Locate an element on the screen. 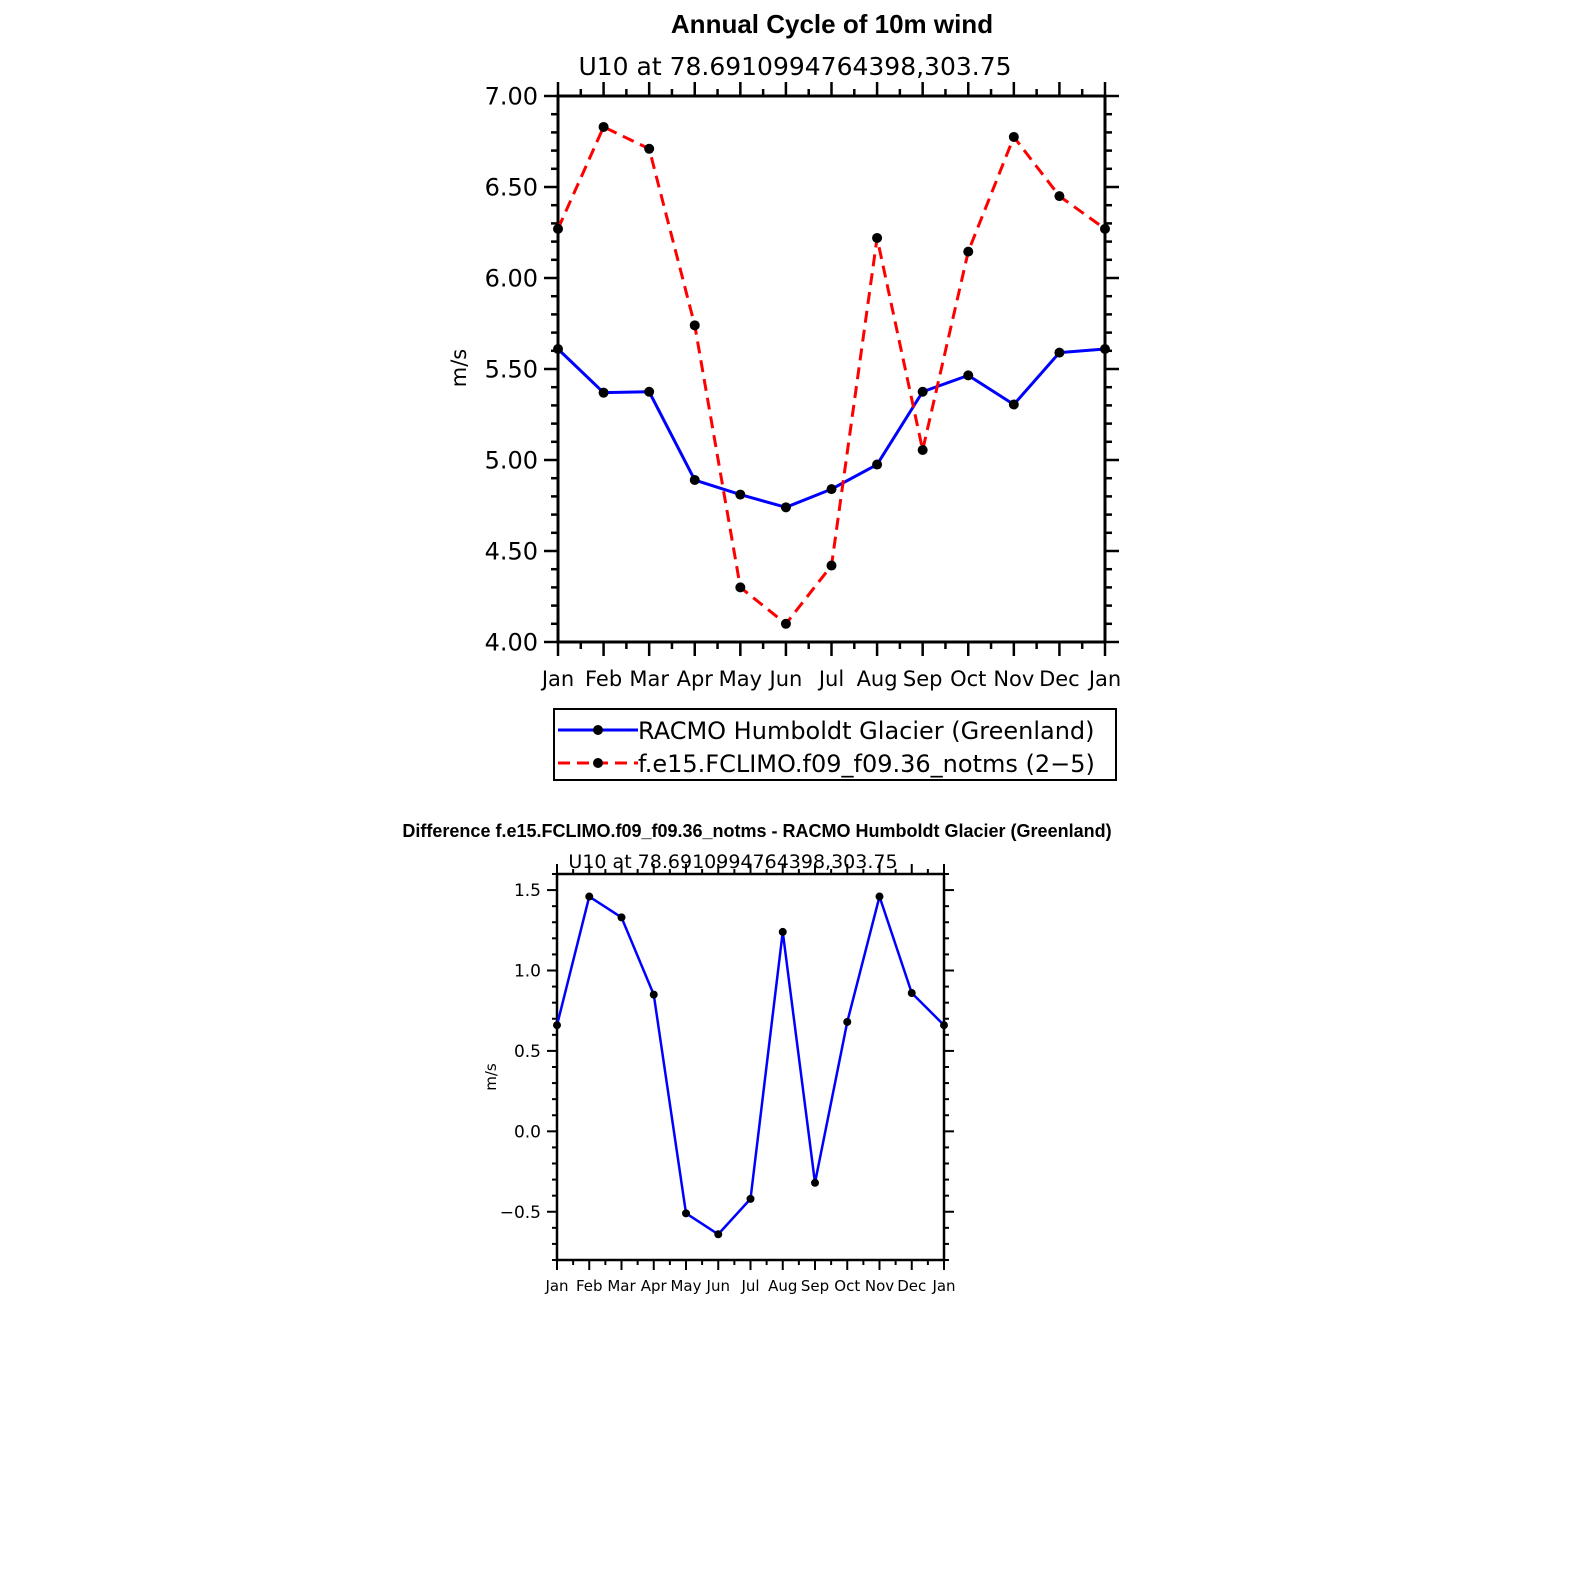  chart2-xtick-label: May is located at coordinates (685, 1286).